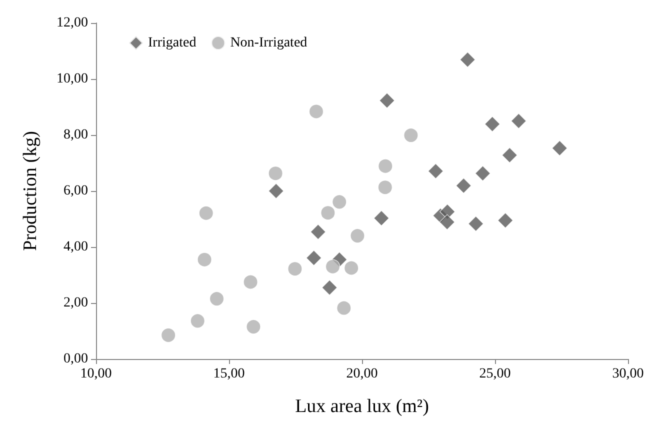  Describe the element at coordinates (76, 191) in the screenshot. I see `y-tick-label: 6,00` at that location.